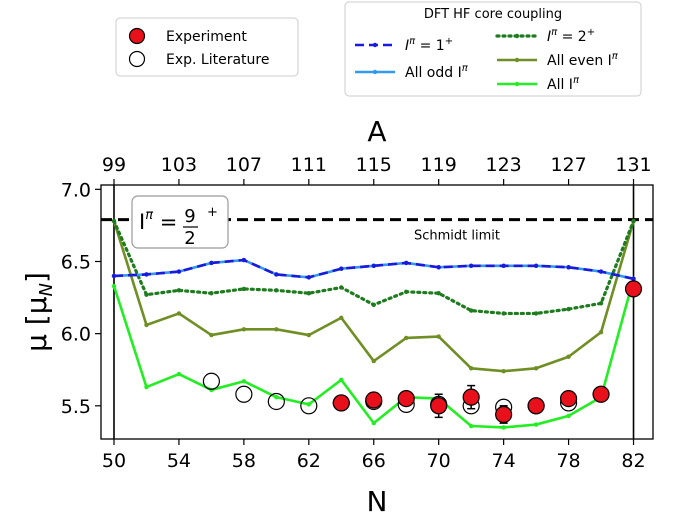  What do you see at coordinates (76, 190) in the screenshot?
I see `y-tick-label: 7.0` at bounding box center [76, 190].